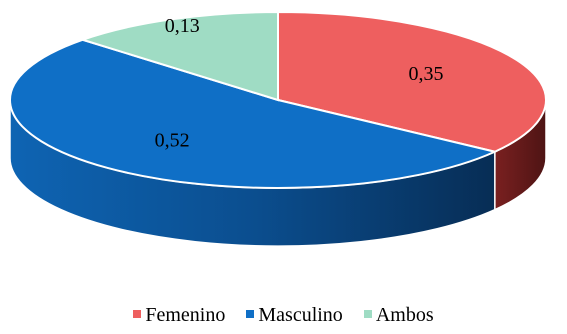 The width and height of the screenshot is (567, 334). Describe the element at coordinates (300, 315) in the screenshot. I see `legend-label-masculino: Masculino` at that location.